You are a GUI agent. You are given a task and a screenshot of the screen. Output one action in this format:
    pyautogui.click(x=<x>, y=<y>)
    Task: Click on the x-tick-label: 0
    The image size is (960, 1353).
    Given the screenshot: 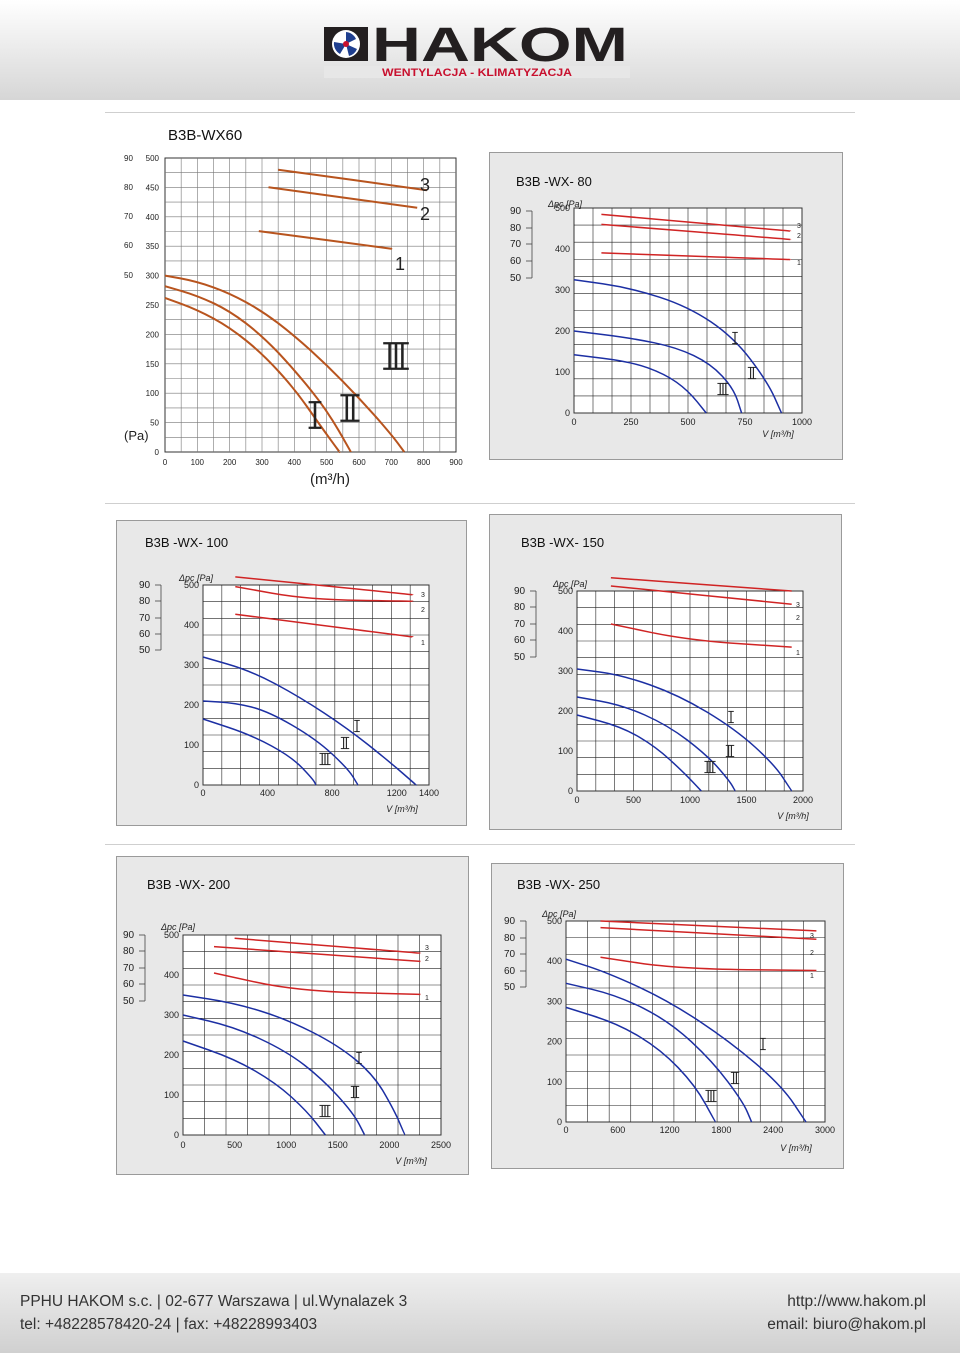 What is the action you would take?
    pyautogui.click(x=573, y=422)
    